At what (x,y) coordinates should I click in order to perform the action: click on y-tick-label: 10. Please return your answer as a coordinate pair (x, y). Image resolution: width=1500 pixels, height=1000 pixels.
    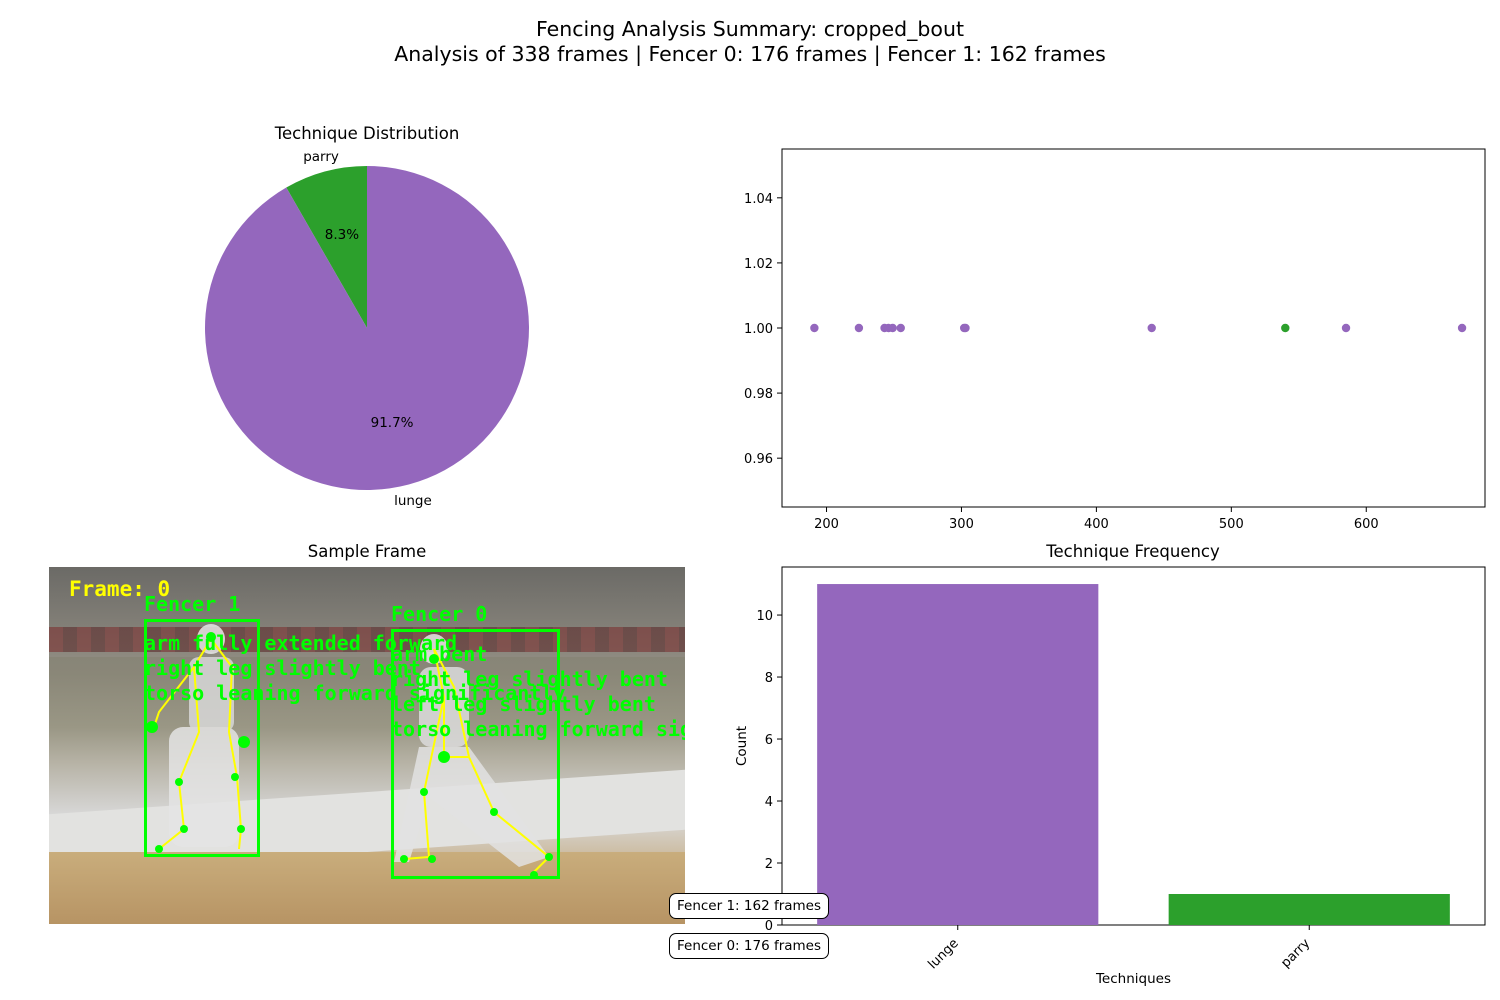
    Looking at the image, I should click on (764, 616).